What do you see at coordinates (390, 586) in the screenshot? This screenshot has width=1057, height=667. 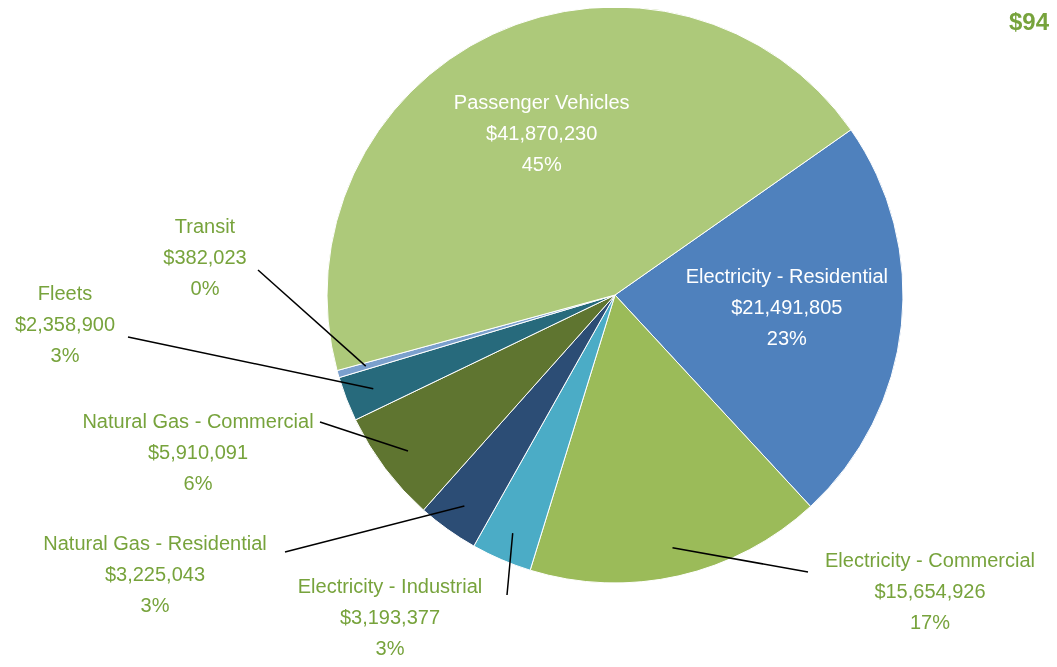 I see `slice-label: Electricity - Industrial` at bounding box center [390, 586].